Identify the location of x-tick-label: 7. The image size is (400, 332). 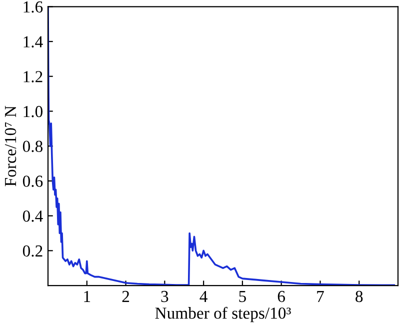
(320, 296).